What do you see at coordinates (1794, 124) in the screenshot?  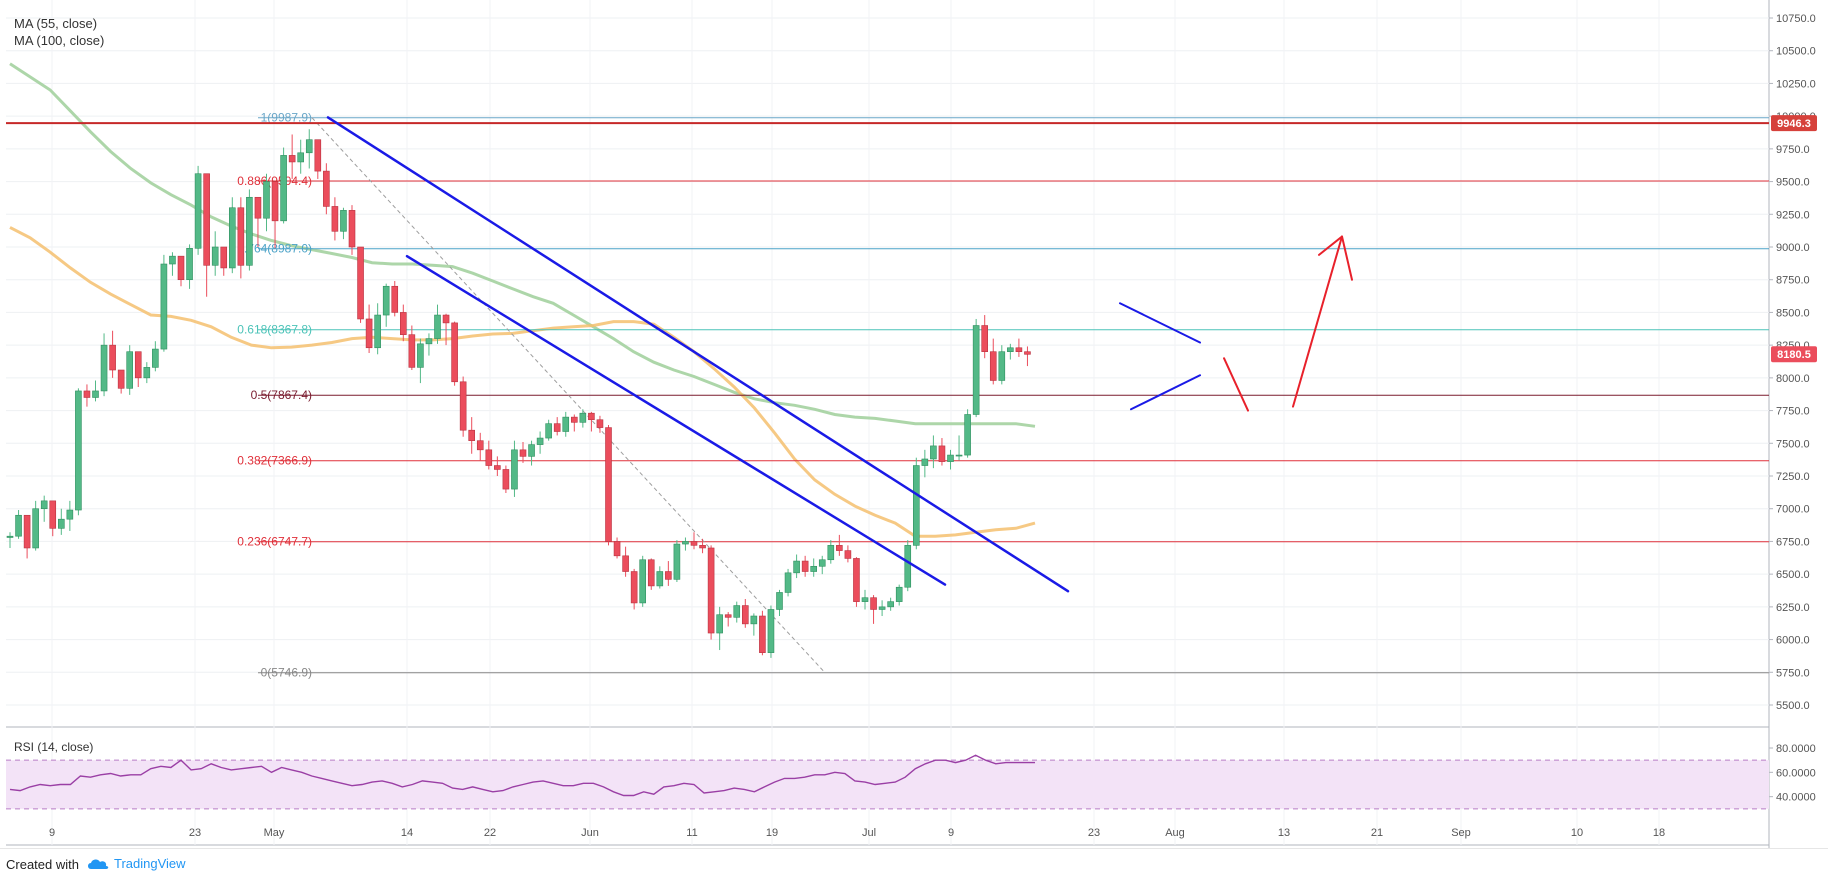 I see `price-badge-label: 9946.3` at bounding box center [1794, 124].